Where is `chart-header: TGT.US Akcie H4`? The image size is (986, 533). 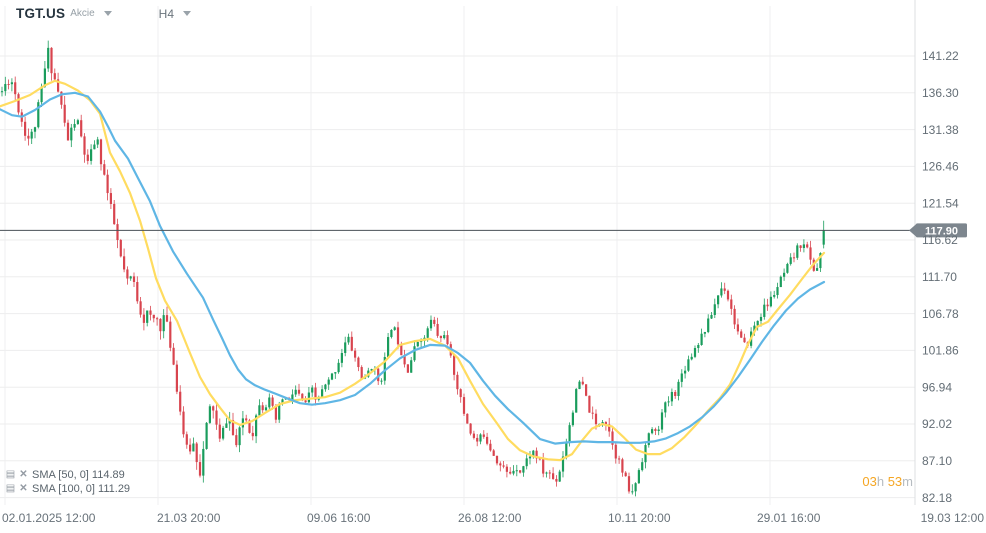 chart-header: TGT.US Akcie H4 is located at coordinates (103, 13).